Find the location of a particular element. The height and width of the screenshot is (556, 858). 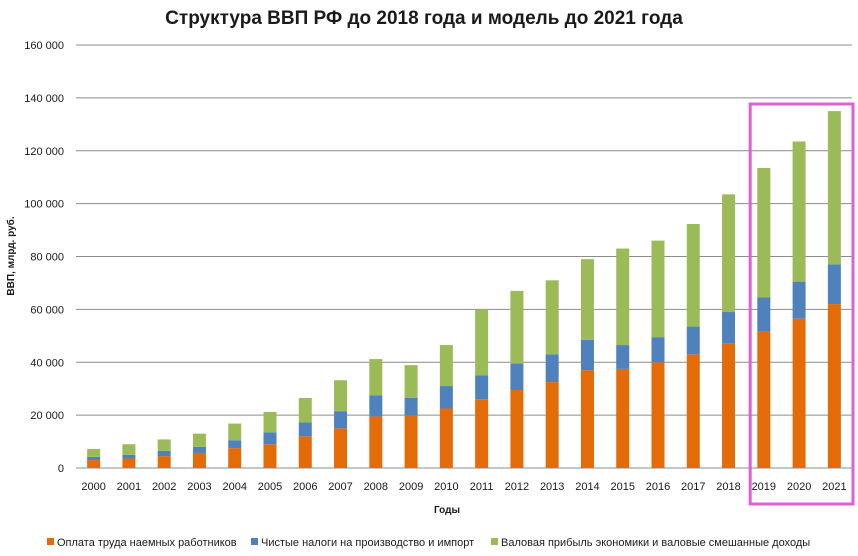

bar-segment-1-2010 is located at coordinates (446, 438).